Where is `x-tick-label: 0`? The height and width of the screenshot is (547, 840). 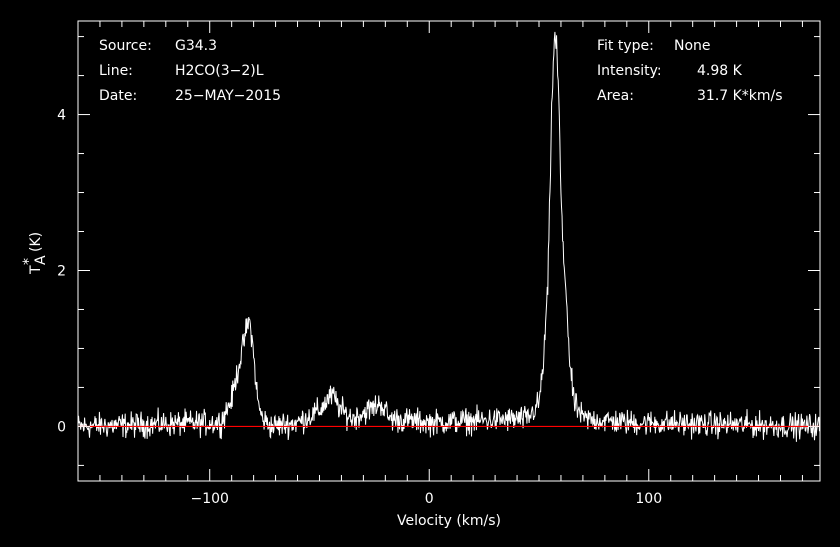 x-tick-label: 0 is located at coordinates (429, 499).